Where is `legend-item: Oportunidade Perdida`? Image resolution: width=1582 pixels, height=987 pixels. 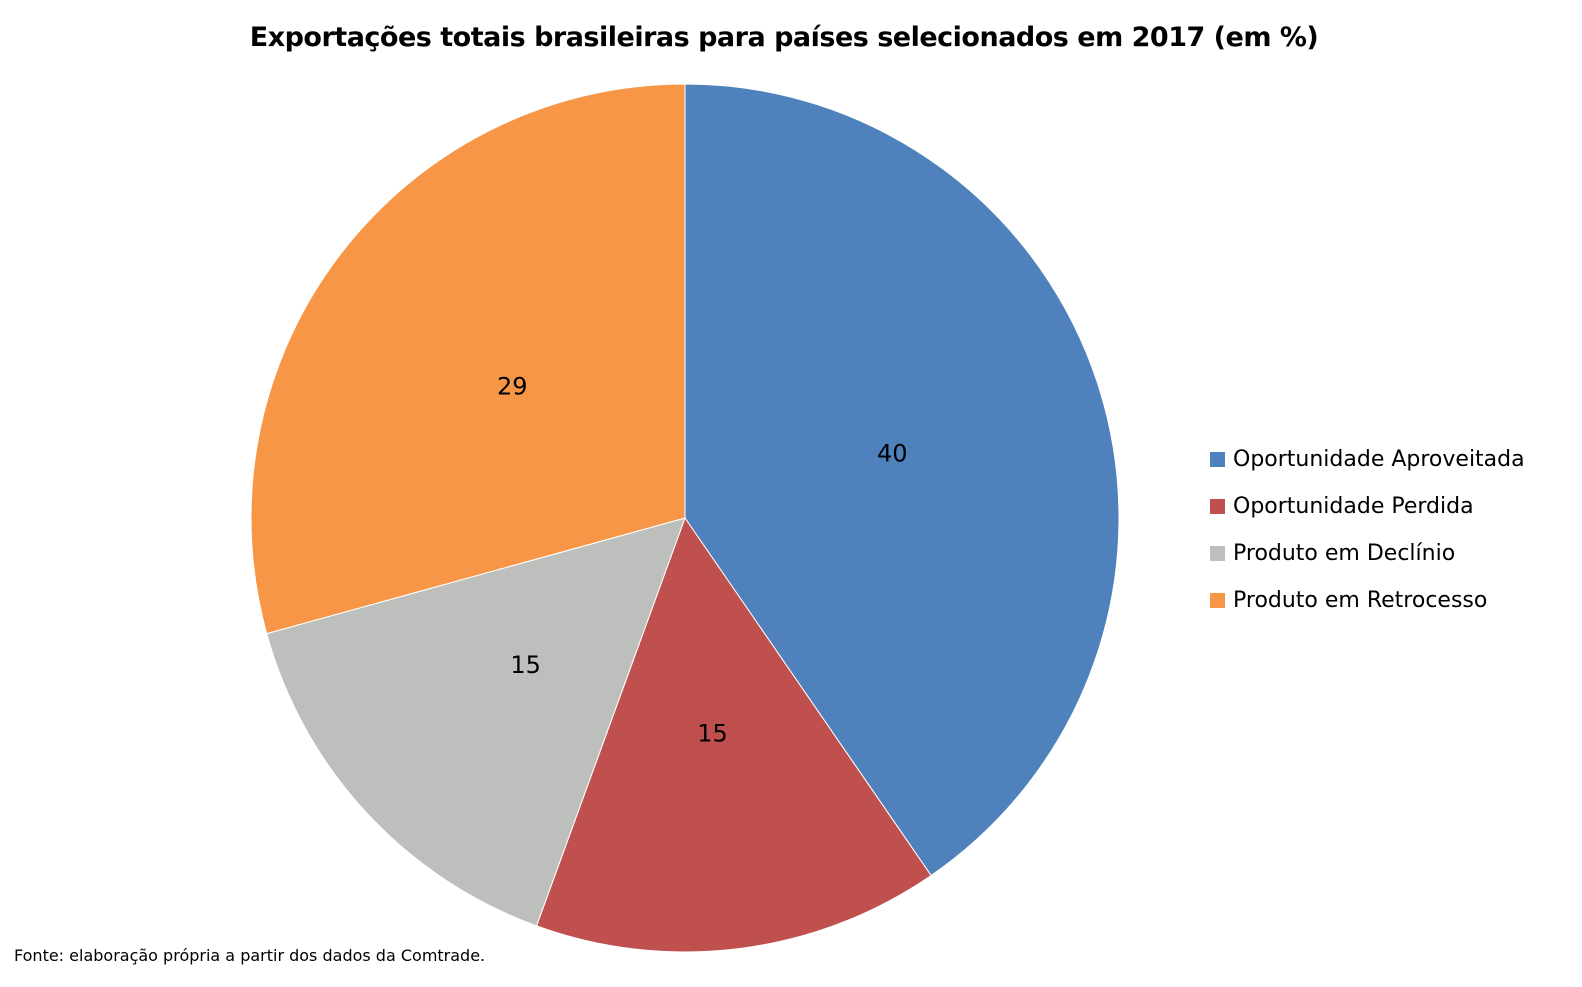
legend-item: Oportunidade Perdida is located at coordinates (1367, 506).